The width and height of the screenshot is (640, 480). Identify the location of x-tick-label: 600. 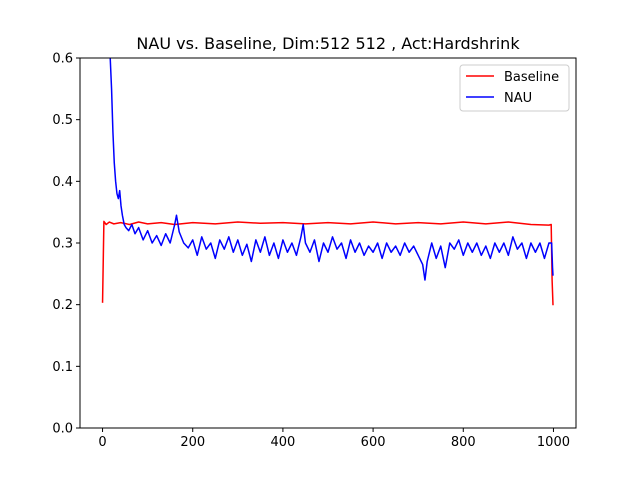
(373, 442).